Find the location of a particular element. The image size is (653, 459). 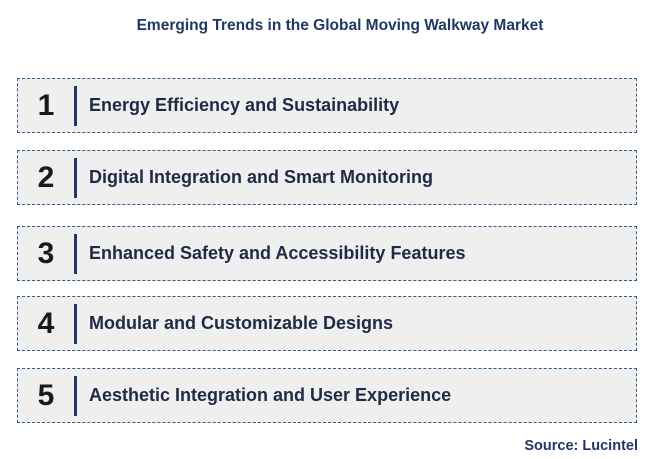

trend-label: Modular and Customizable Designs is located at coordinates (241, 323).